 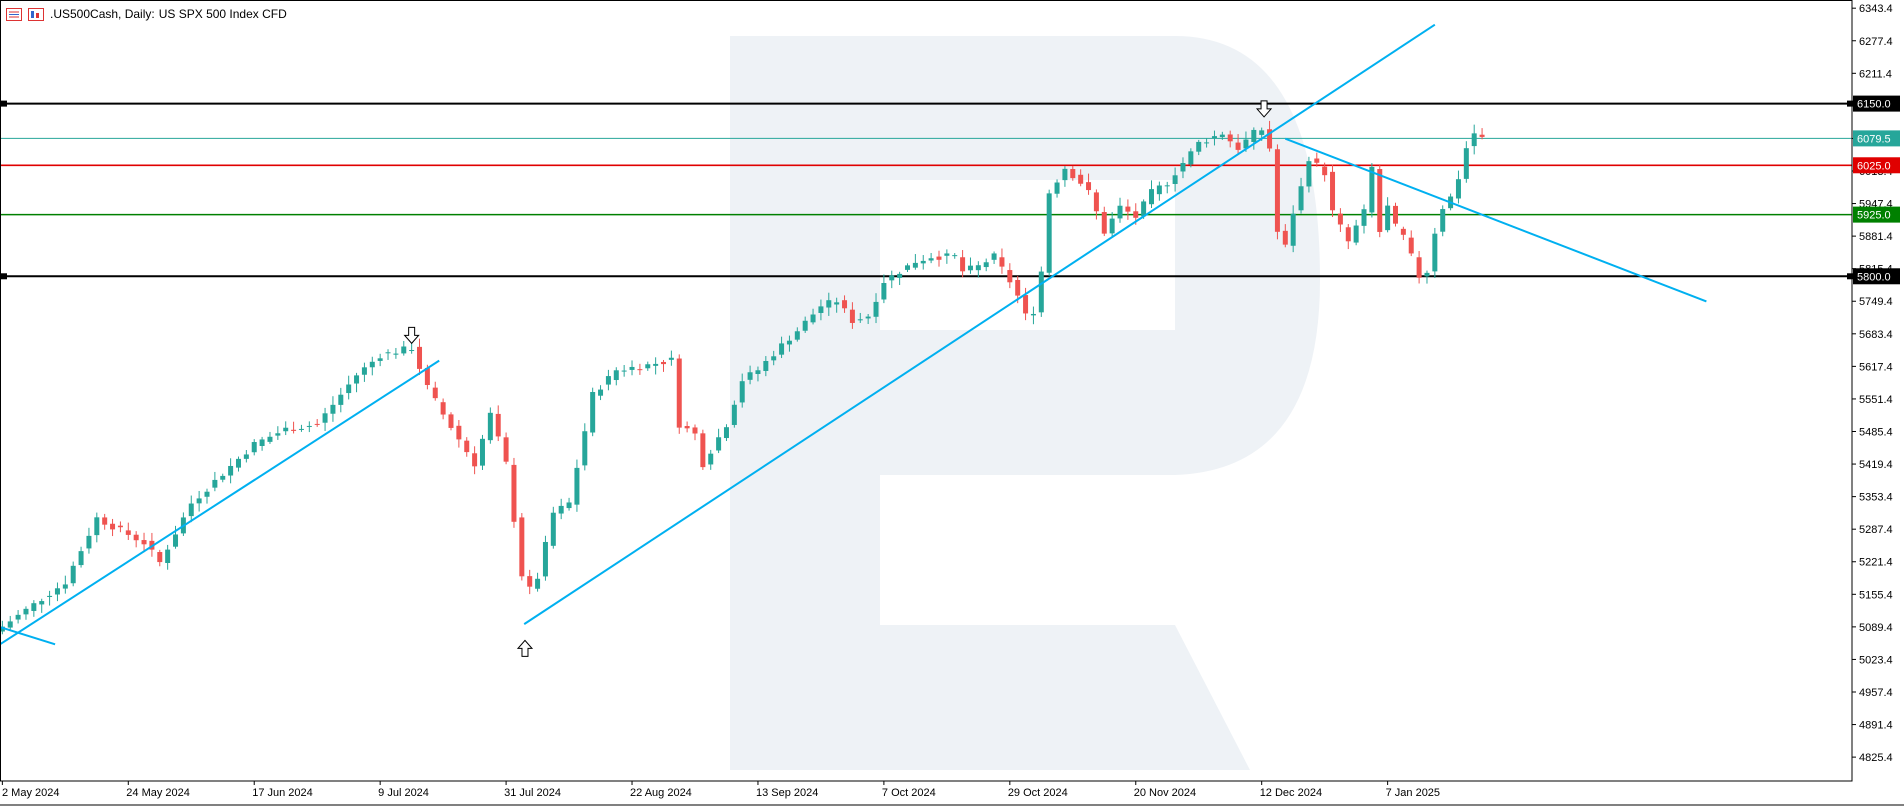 What do you see at coordinates (1850, 276) in the screenshot?
I see `level-handle-right` at bounding box center [1850, 276].